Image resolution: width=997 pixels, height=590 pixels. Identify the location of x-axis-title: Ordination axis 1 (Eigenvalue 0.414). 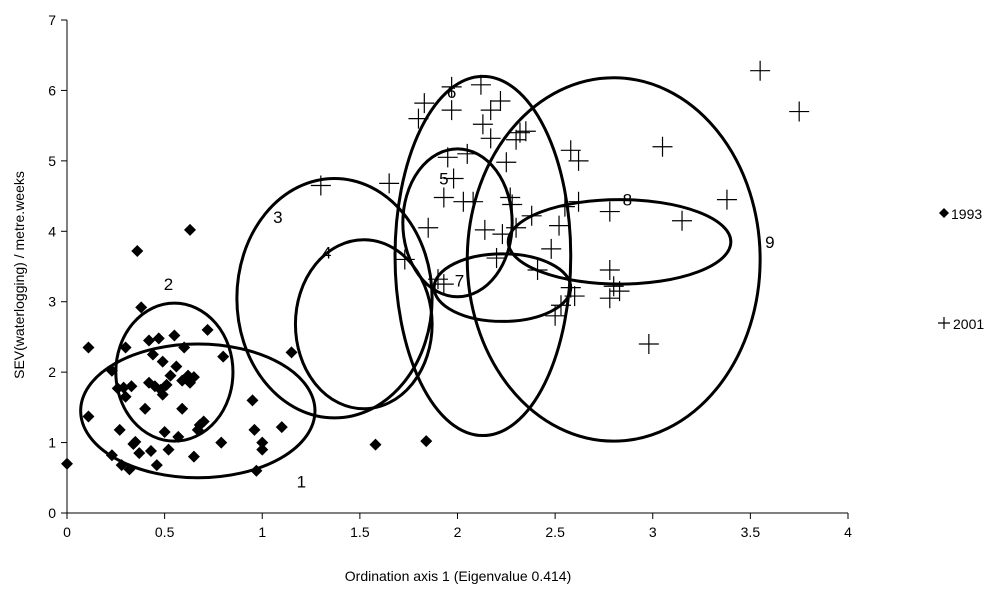
(458, 576).